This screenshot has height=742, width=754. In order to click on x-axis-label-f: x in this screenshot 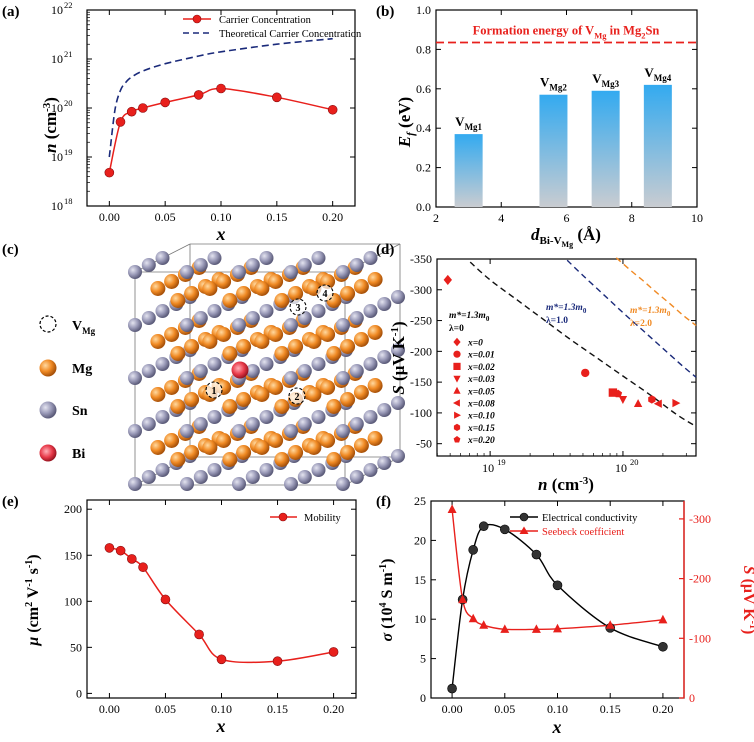, I will do `click(557, 727)`.